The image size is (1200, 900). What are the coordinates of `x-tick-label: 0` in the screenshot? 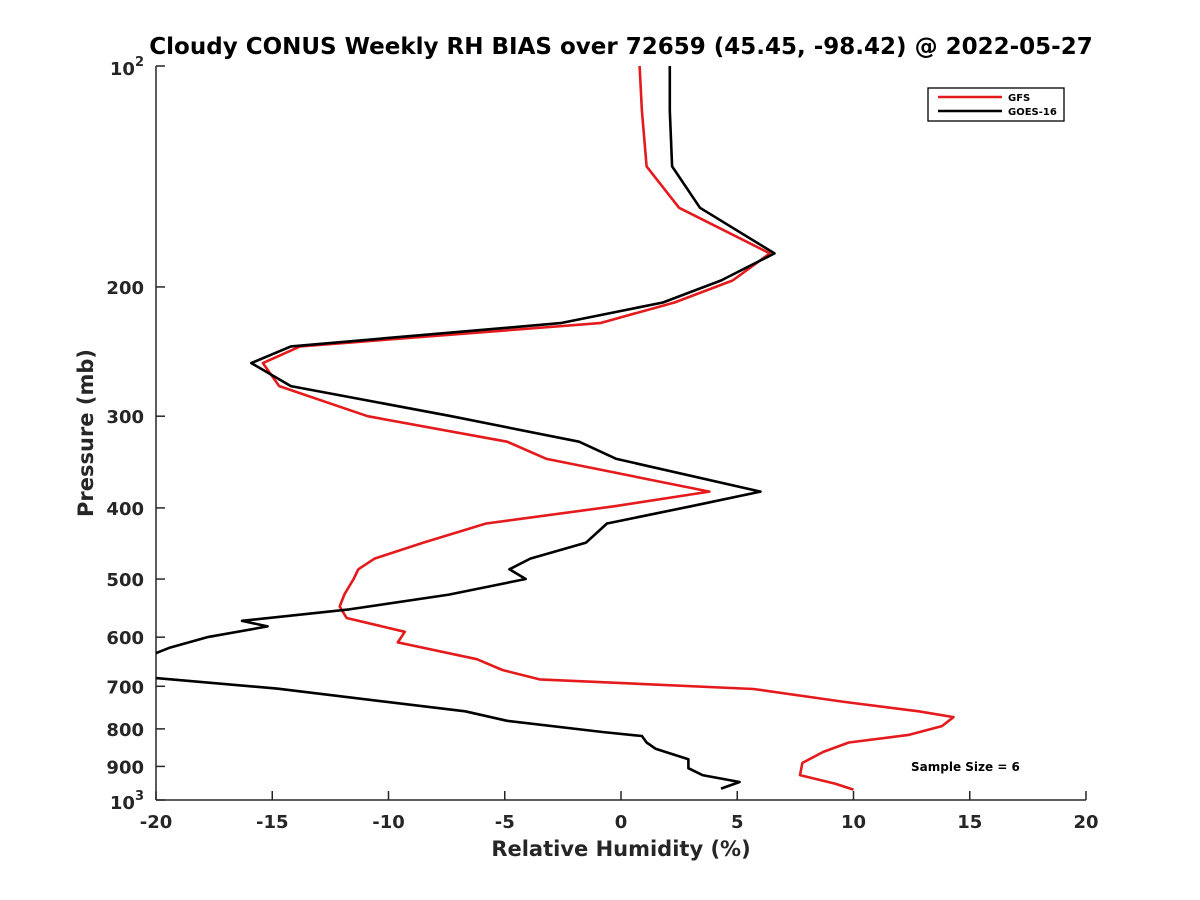 It's located at (621, 822).